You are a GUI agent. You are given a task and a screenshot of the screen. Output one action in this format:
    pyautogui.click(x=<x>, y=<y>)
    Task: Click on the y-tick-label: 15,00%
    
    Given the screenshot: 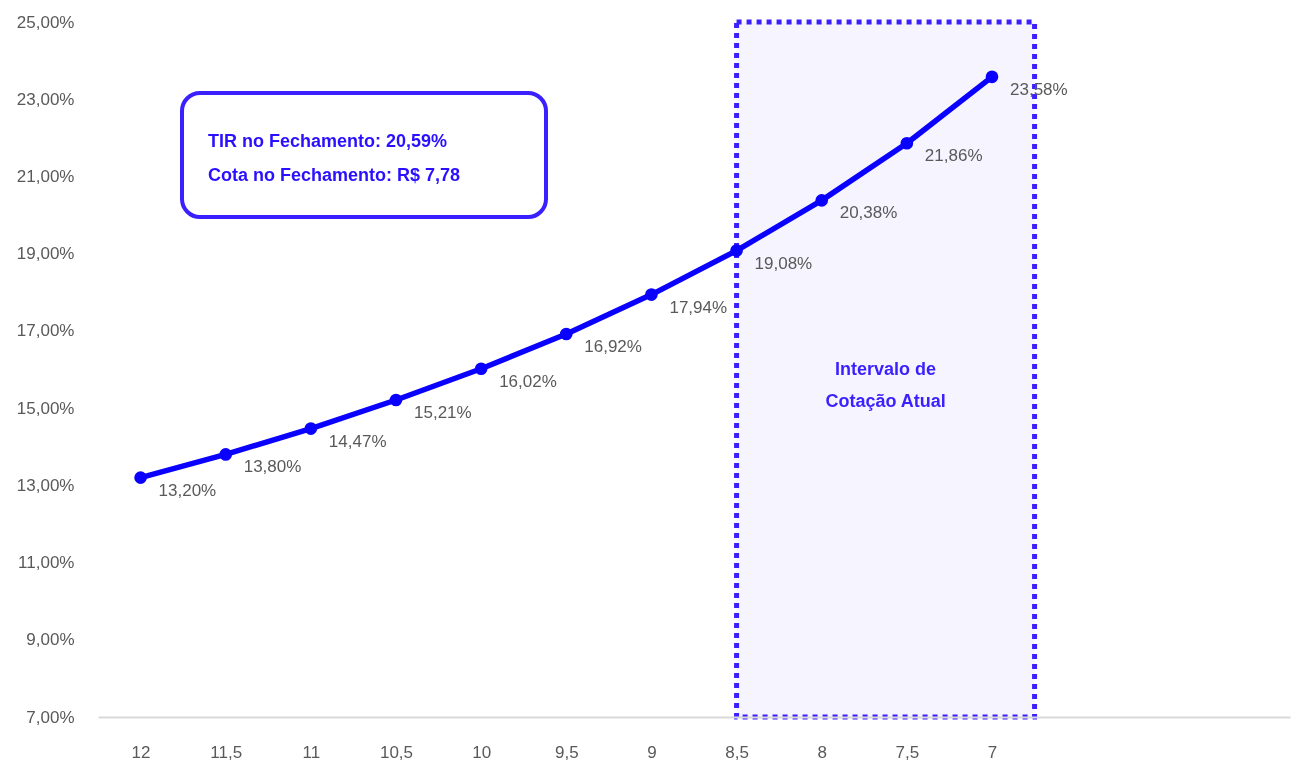 What is the action you would take?
    pyautogui.click(x=45, y=408)
    